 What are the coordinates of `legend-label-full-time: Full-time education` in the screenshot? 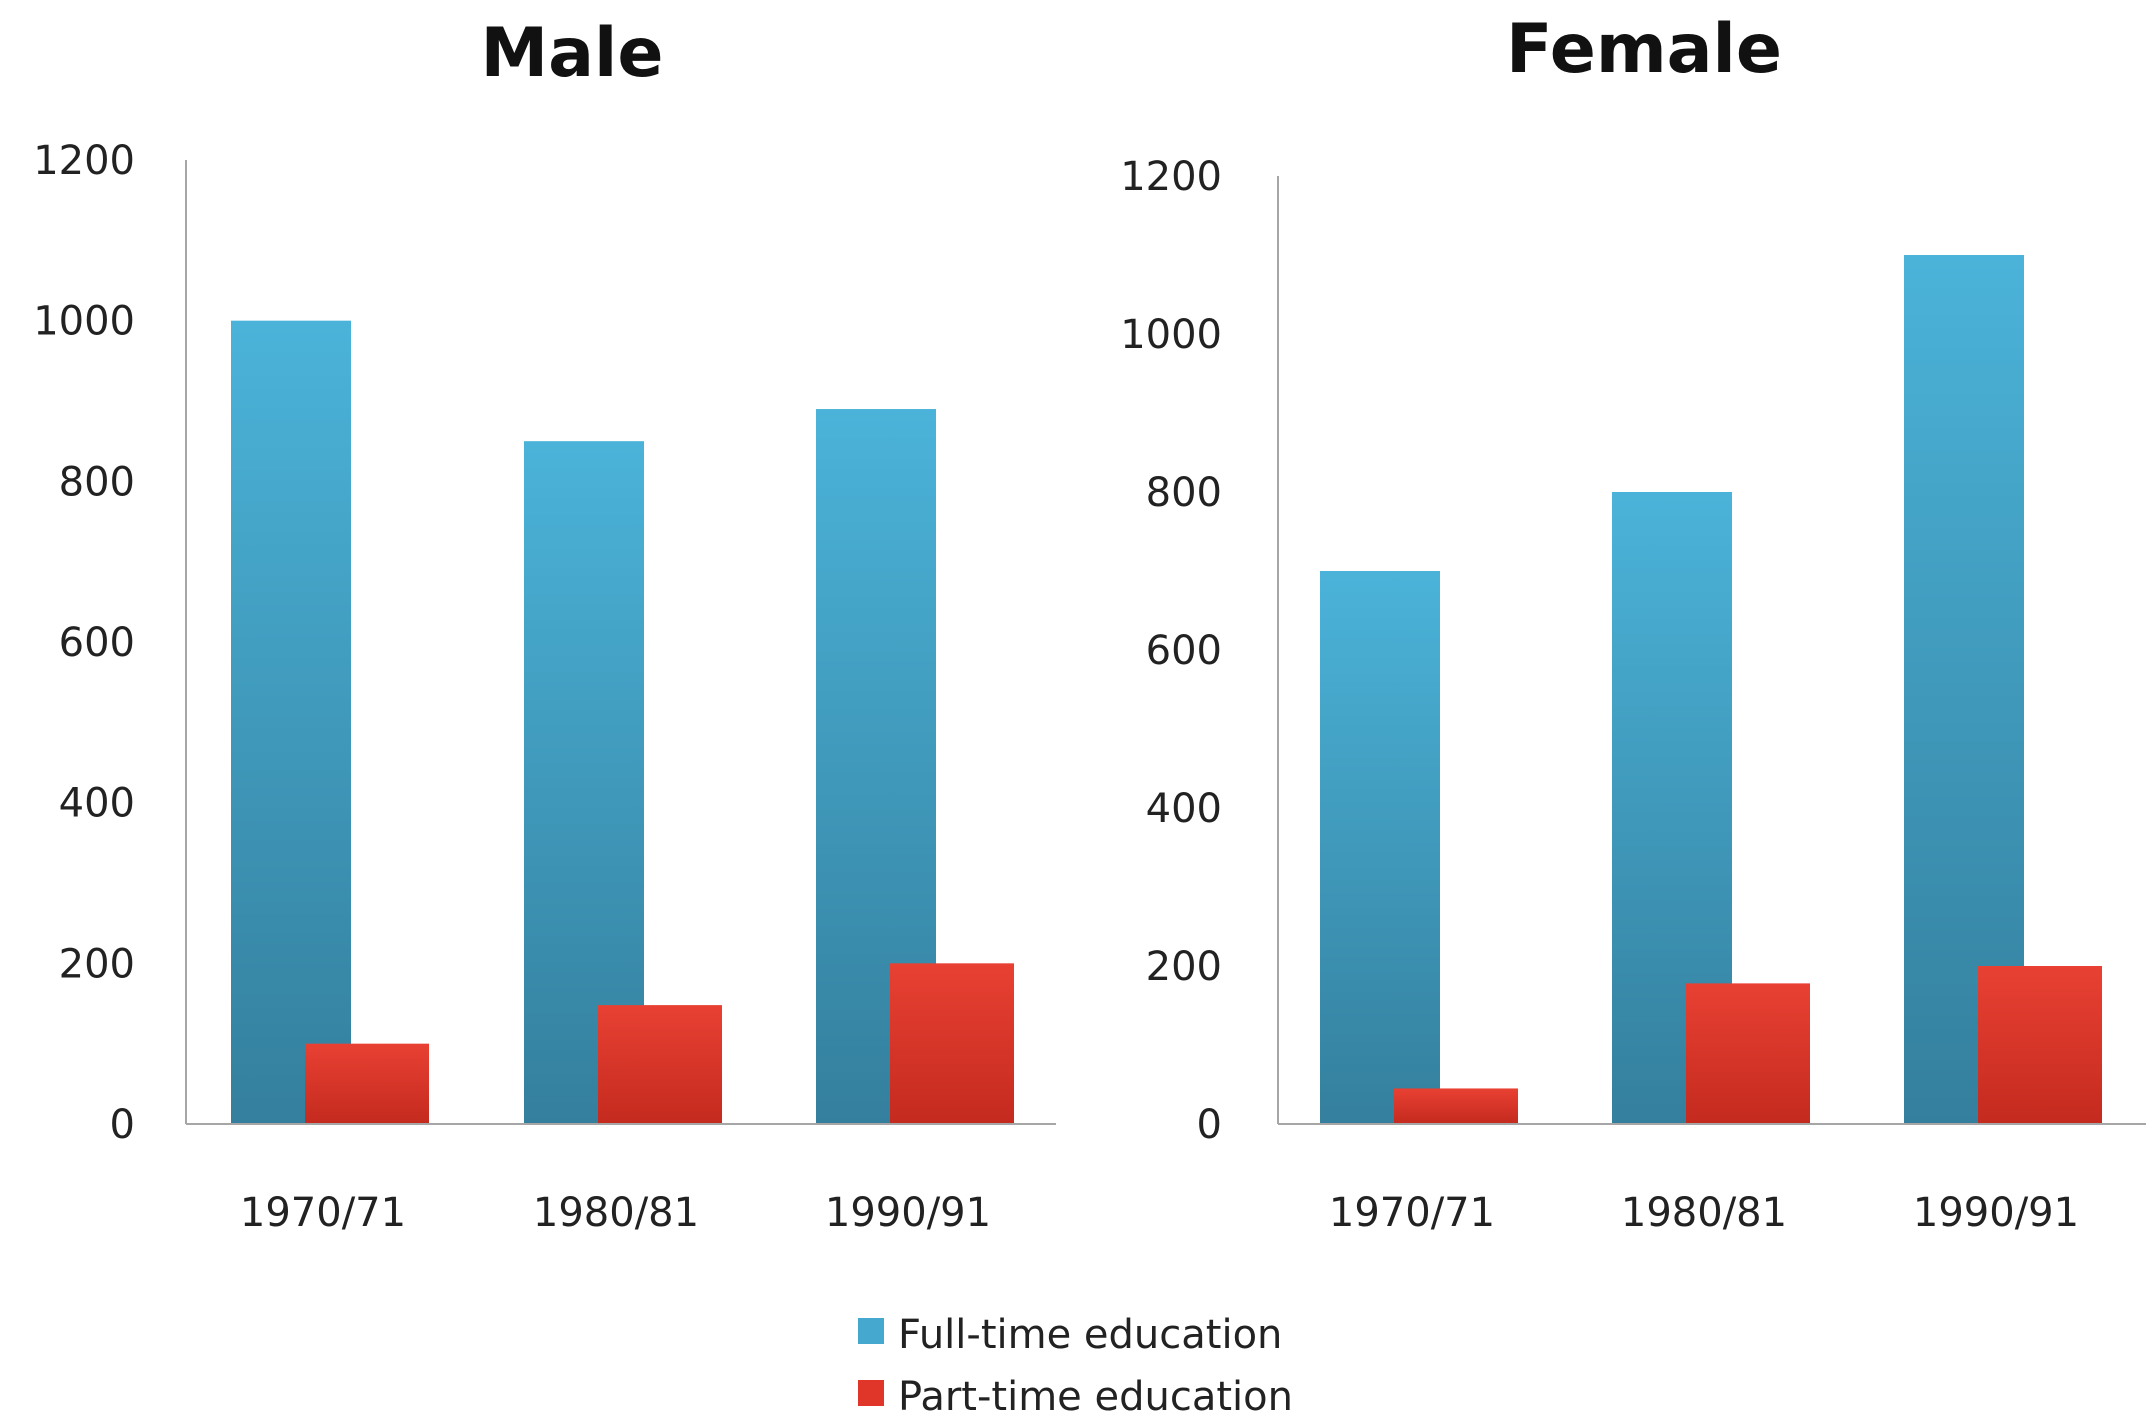 It's located at (1090, 1335).